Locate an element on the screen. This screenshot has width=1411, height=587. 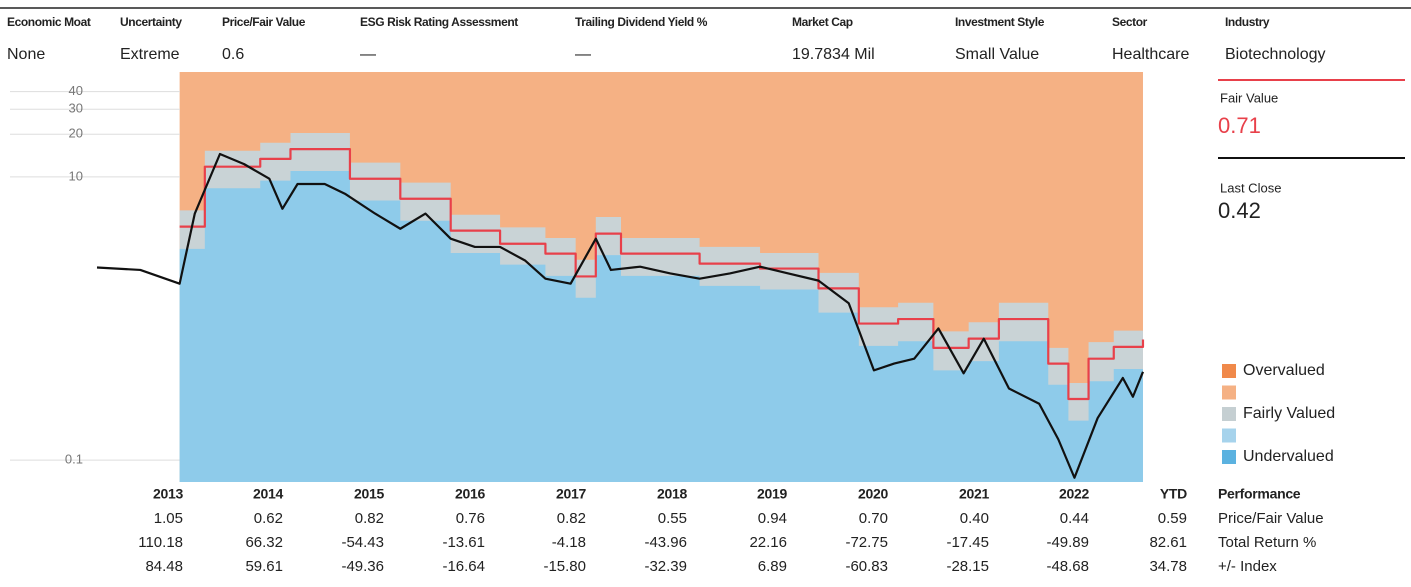
header-value: None is located at coordinates (26, 54).